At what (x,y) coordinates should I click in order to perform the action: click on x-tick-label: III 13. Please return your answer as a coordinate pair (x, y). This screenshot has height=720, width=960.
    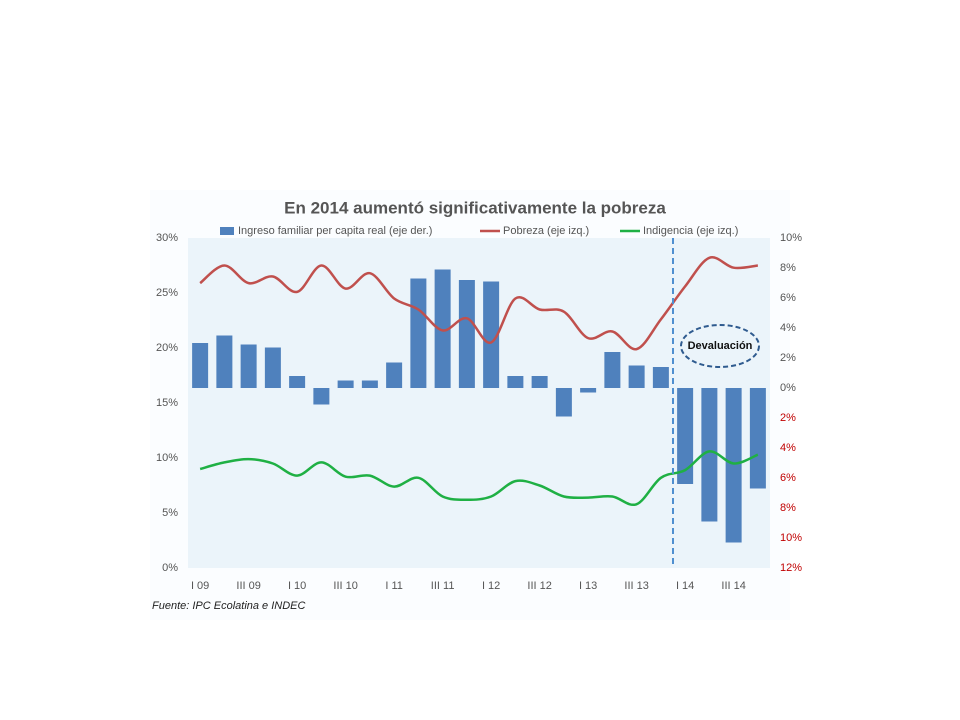
    Looking at the image, I should click on (636, 586).